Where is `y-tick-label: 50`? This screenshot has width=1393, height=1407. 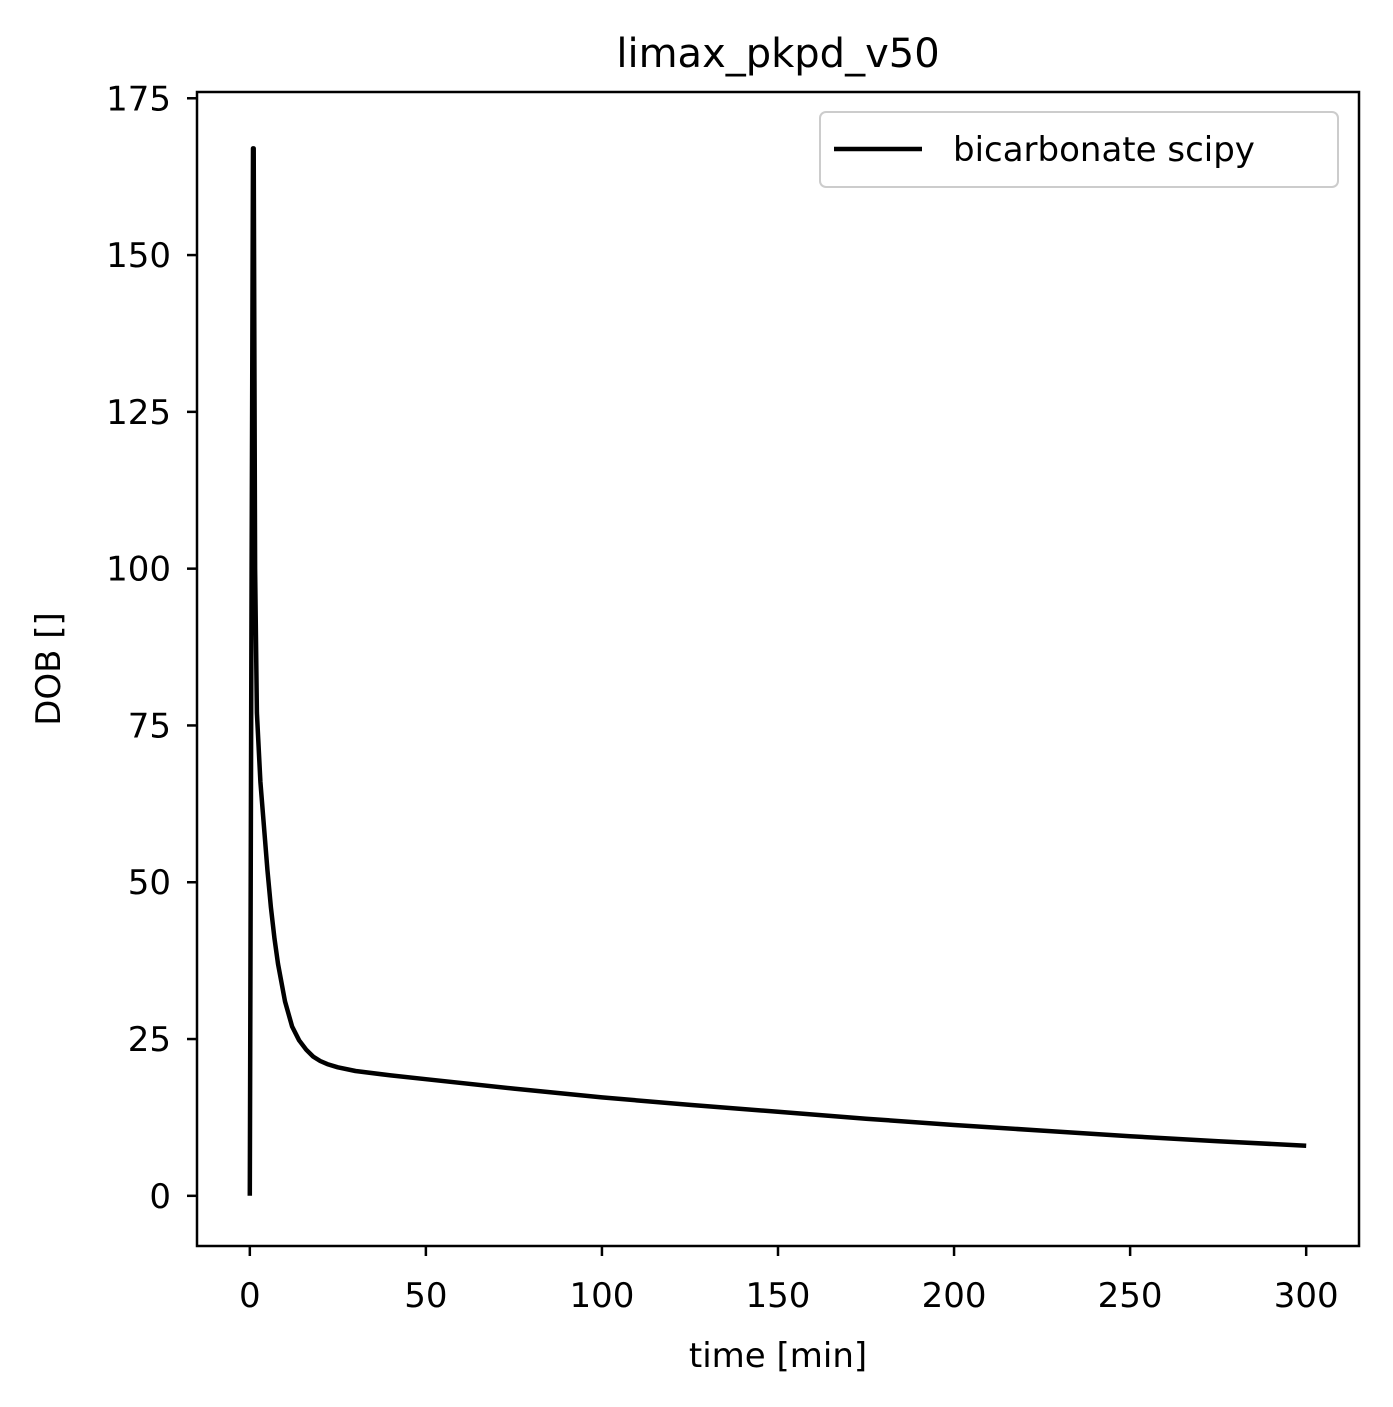
y-tick-label: 50 is located at coordinates (149, 883).